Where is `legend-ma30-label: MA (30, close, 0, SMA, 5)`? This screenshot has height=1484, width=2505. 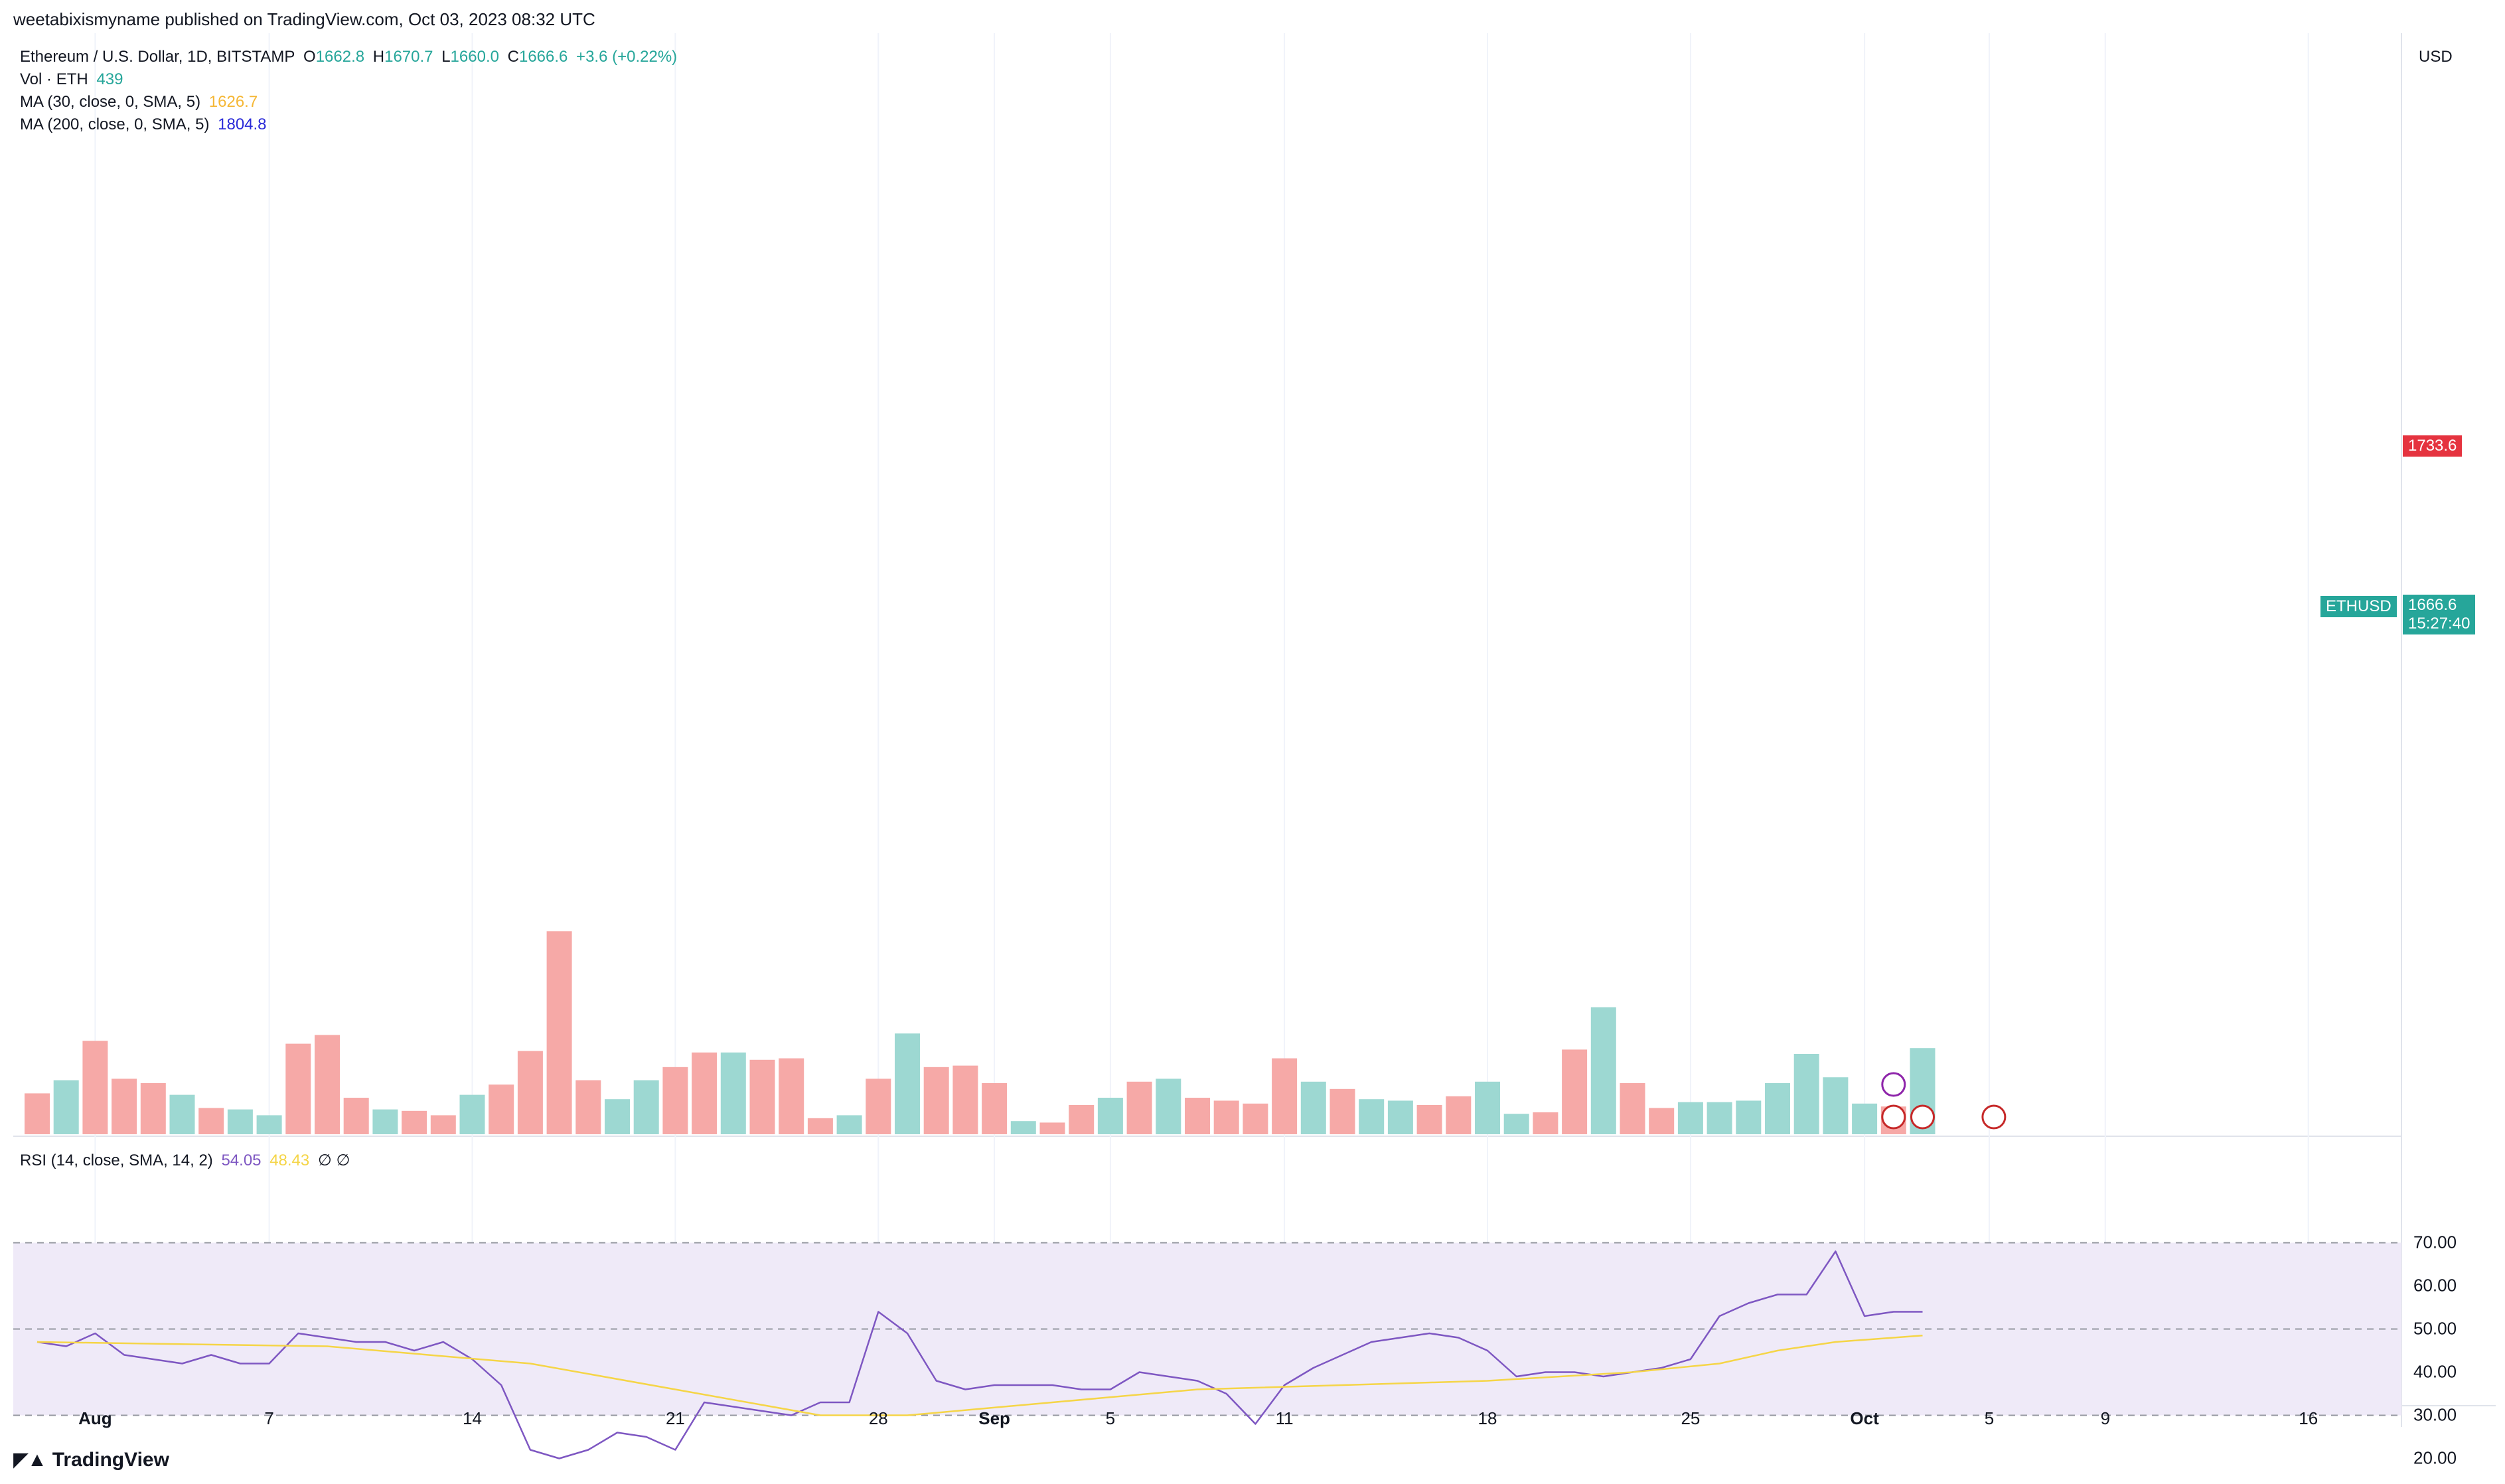
legend-ma30-label: MA (30, close, 0, SMA, 5) is located at coordinates (111, 102).